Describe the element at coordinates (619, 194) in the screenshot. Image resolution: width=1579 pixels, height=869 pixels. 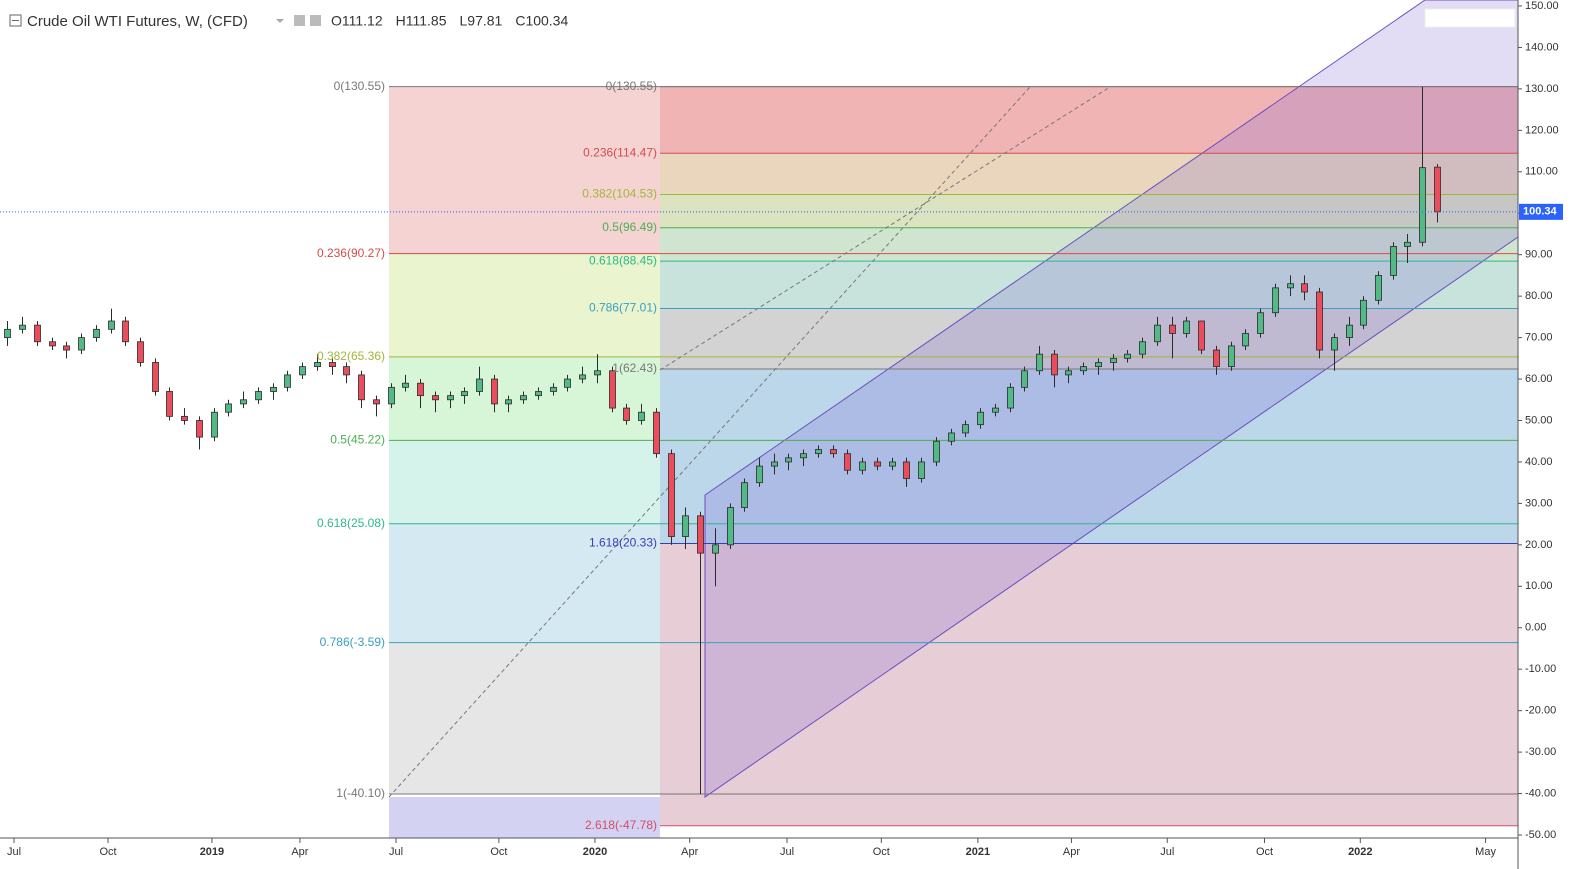
I see `fib-label: 0.382(104.53)` at that location.